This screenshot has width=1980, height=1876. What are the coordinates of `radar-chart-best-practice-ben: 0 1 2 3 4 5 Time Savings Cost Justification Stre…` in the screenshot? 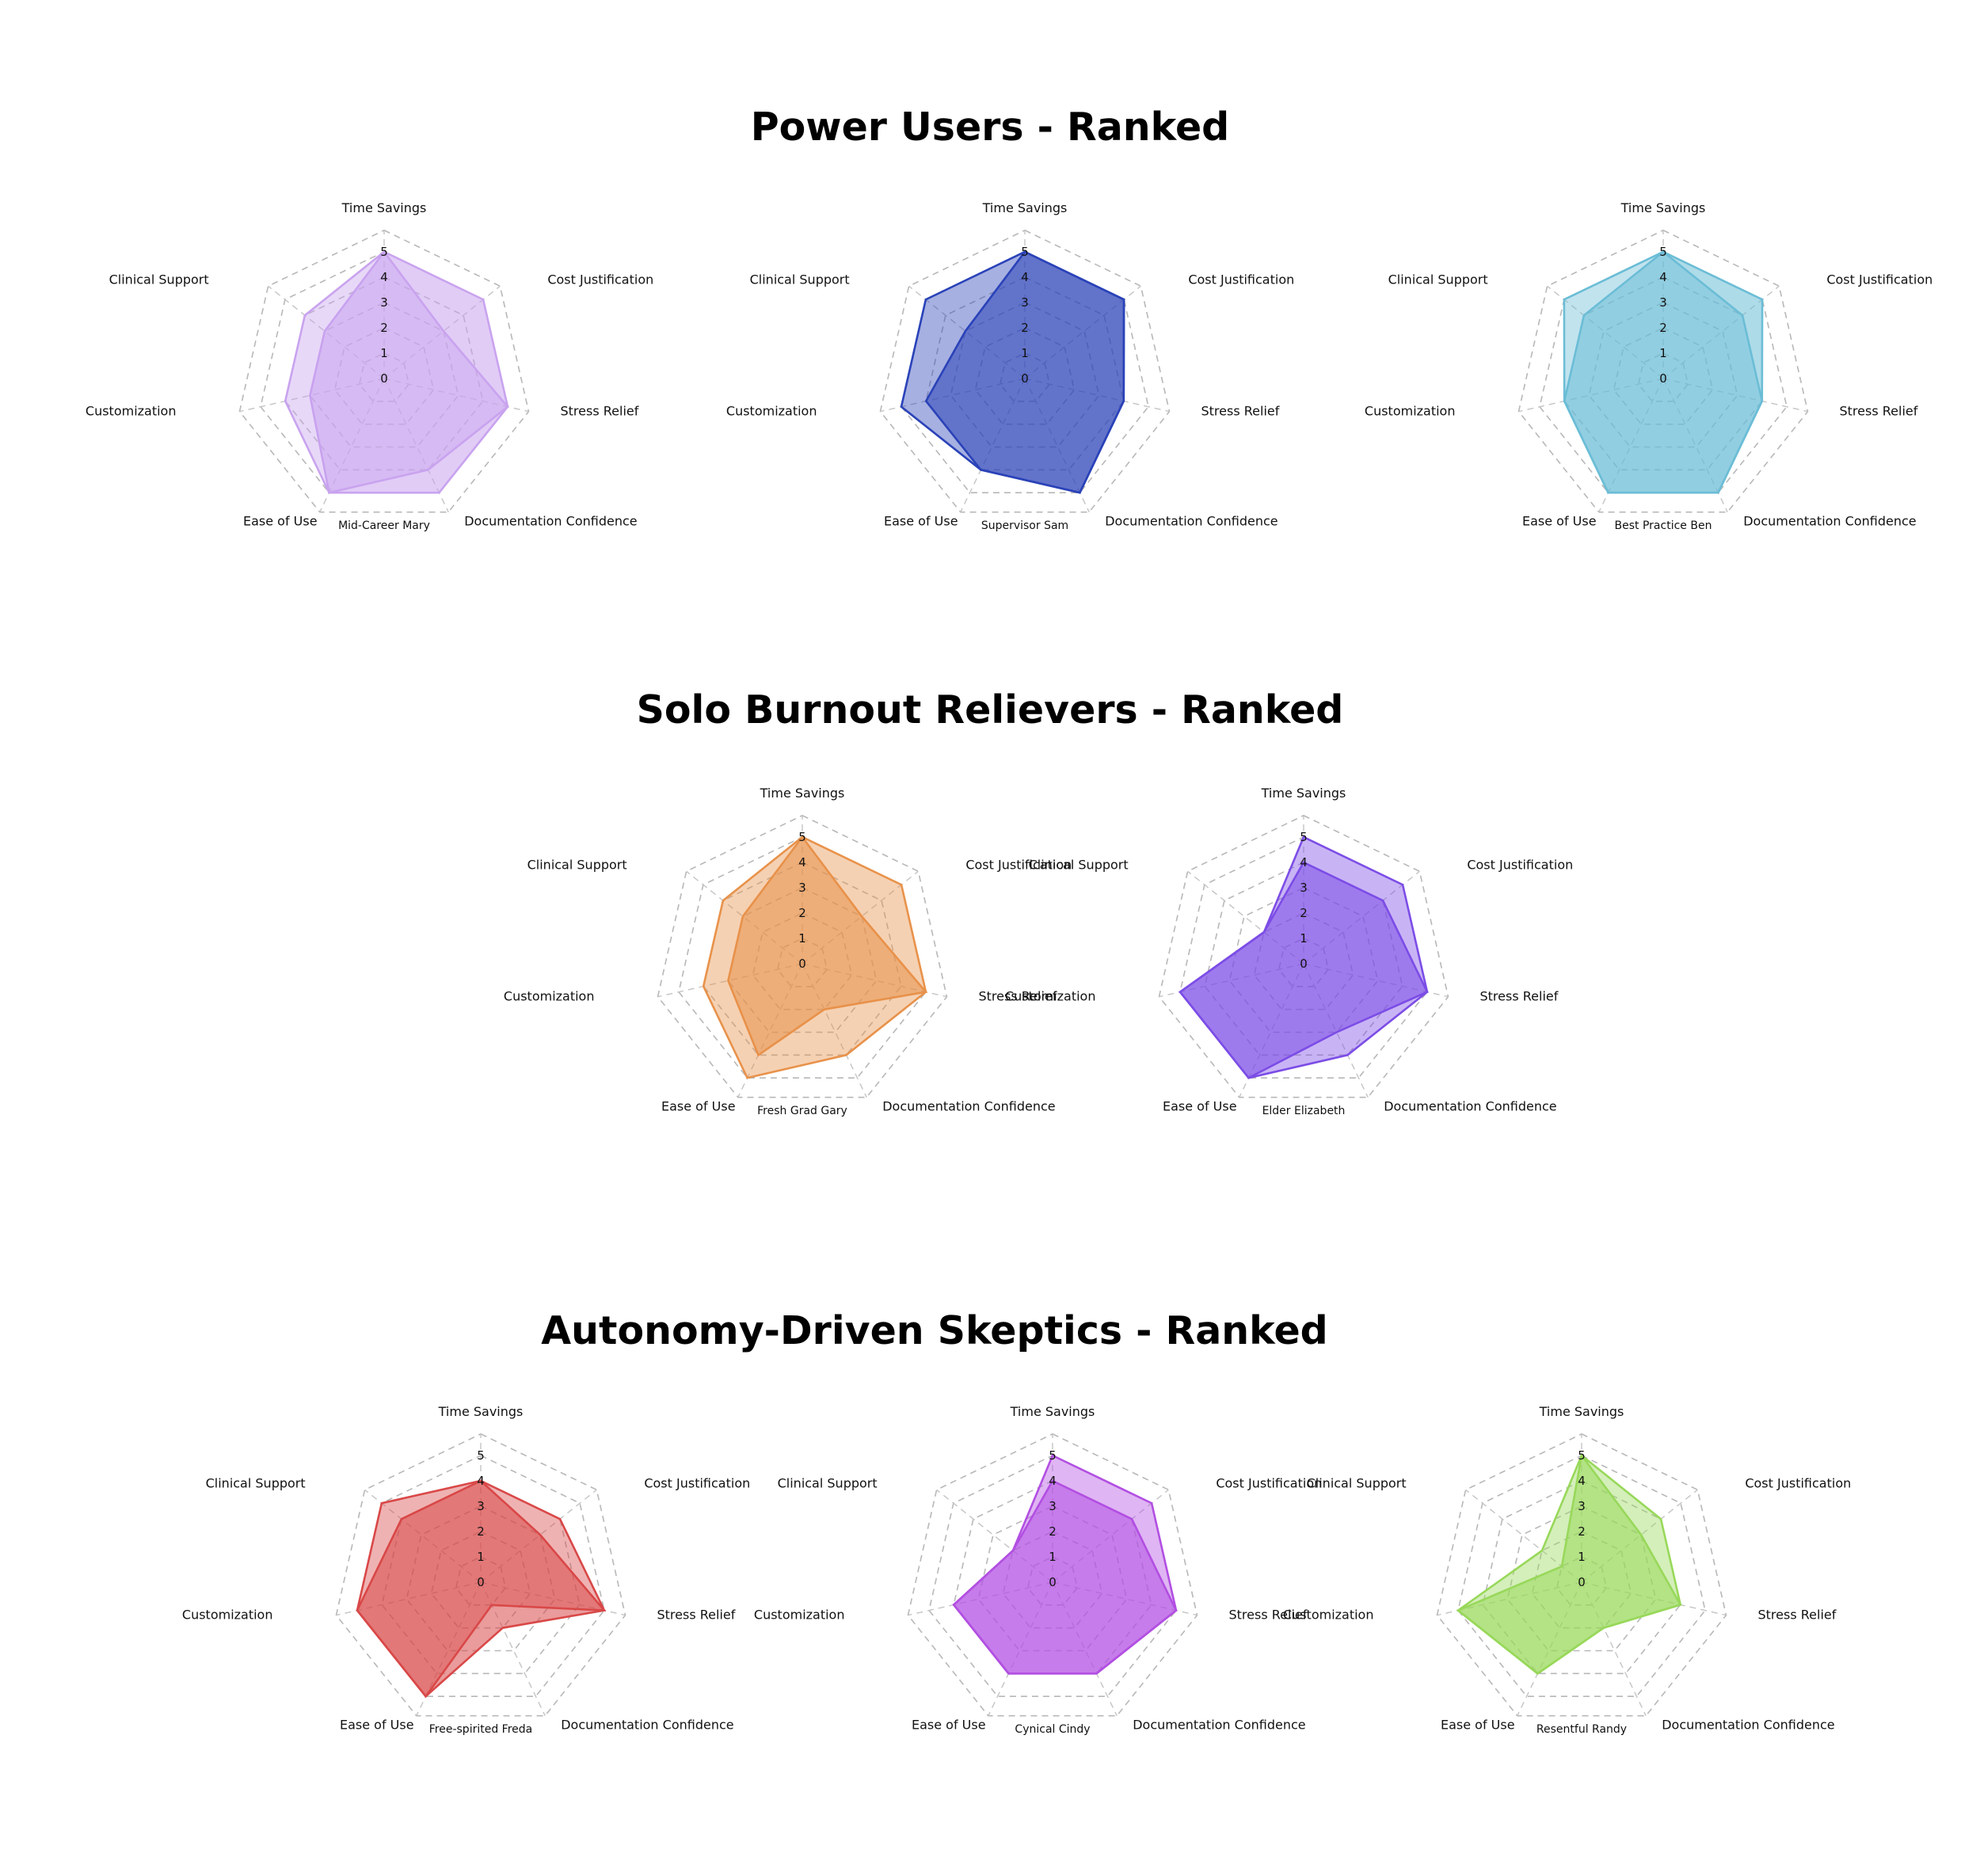 It's located at (1649, 366).